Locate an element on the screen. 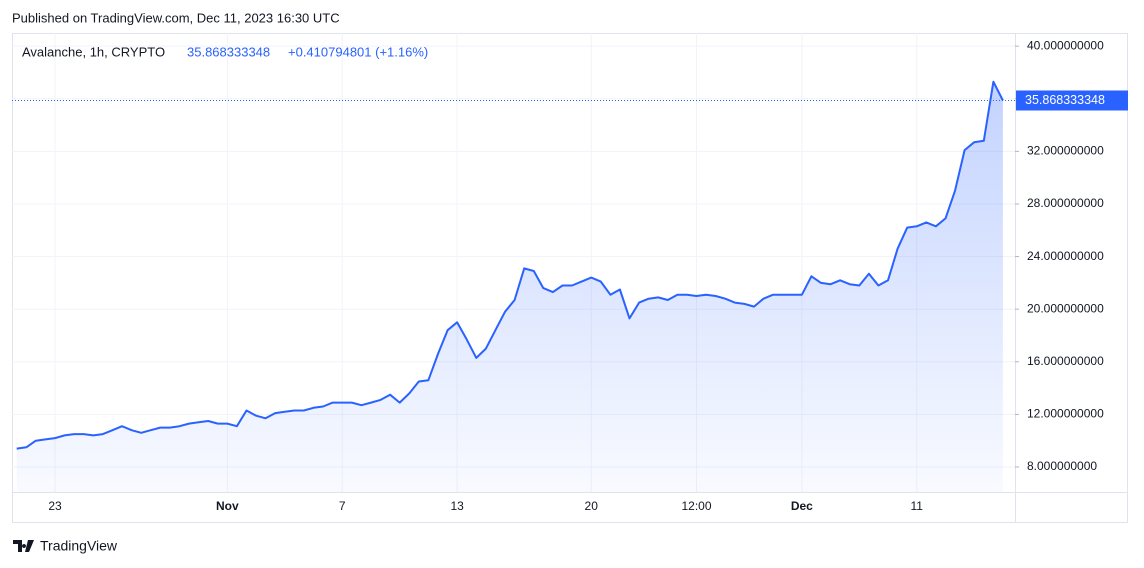 This screenshot has width=1144, height=568. y-tick-label: 20.000000000 is located at coordinates (1065, 308).